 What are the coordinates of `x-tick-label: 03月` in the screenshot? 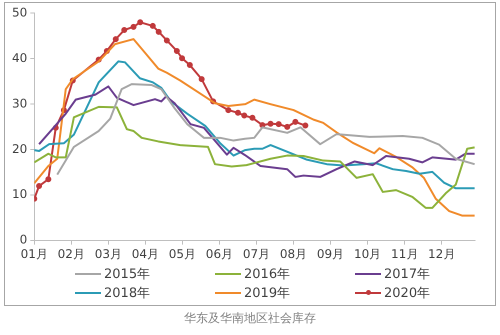 It's located at (108, 253).